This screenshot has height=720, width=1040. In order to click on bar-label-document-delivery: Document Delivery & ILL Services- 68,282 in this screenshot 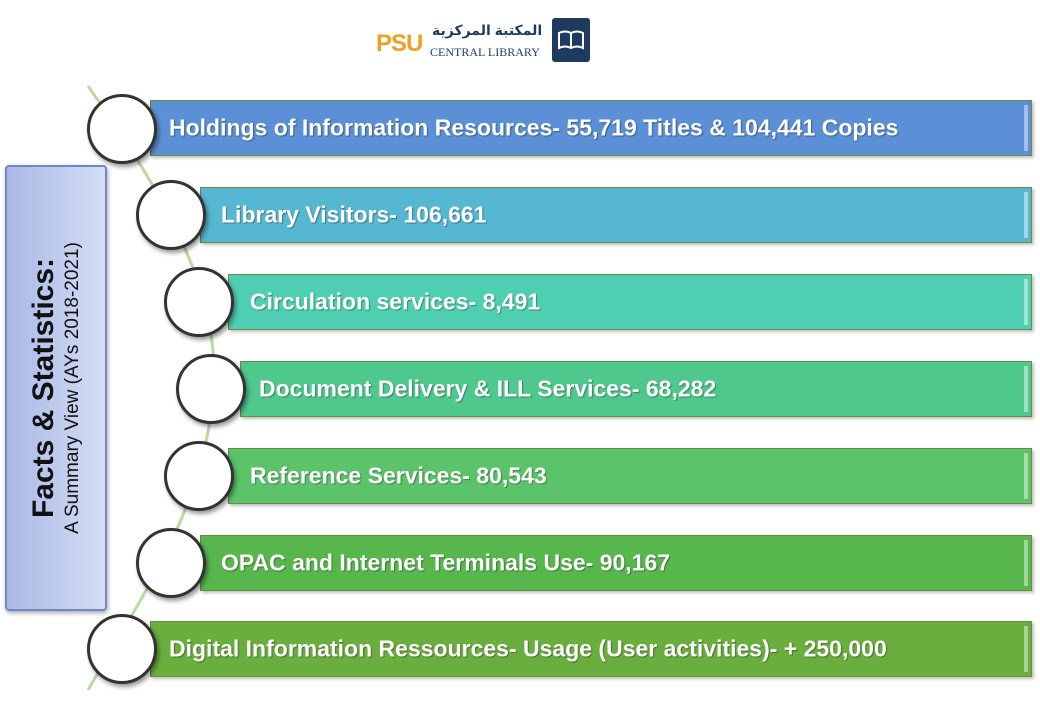, I will do `click(488, 388)`.